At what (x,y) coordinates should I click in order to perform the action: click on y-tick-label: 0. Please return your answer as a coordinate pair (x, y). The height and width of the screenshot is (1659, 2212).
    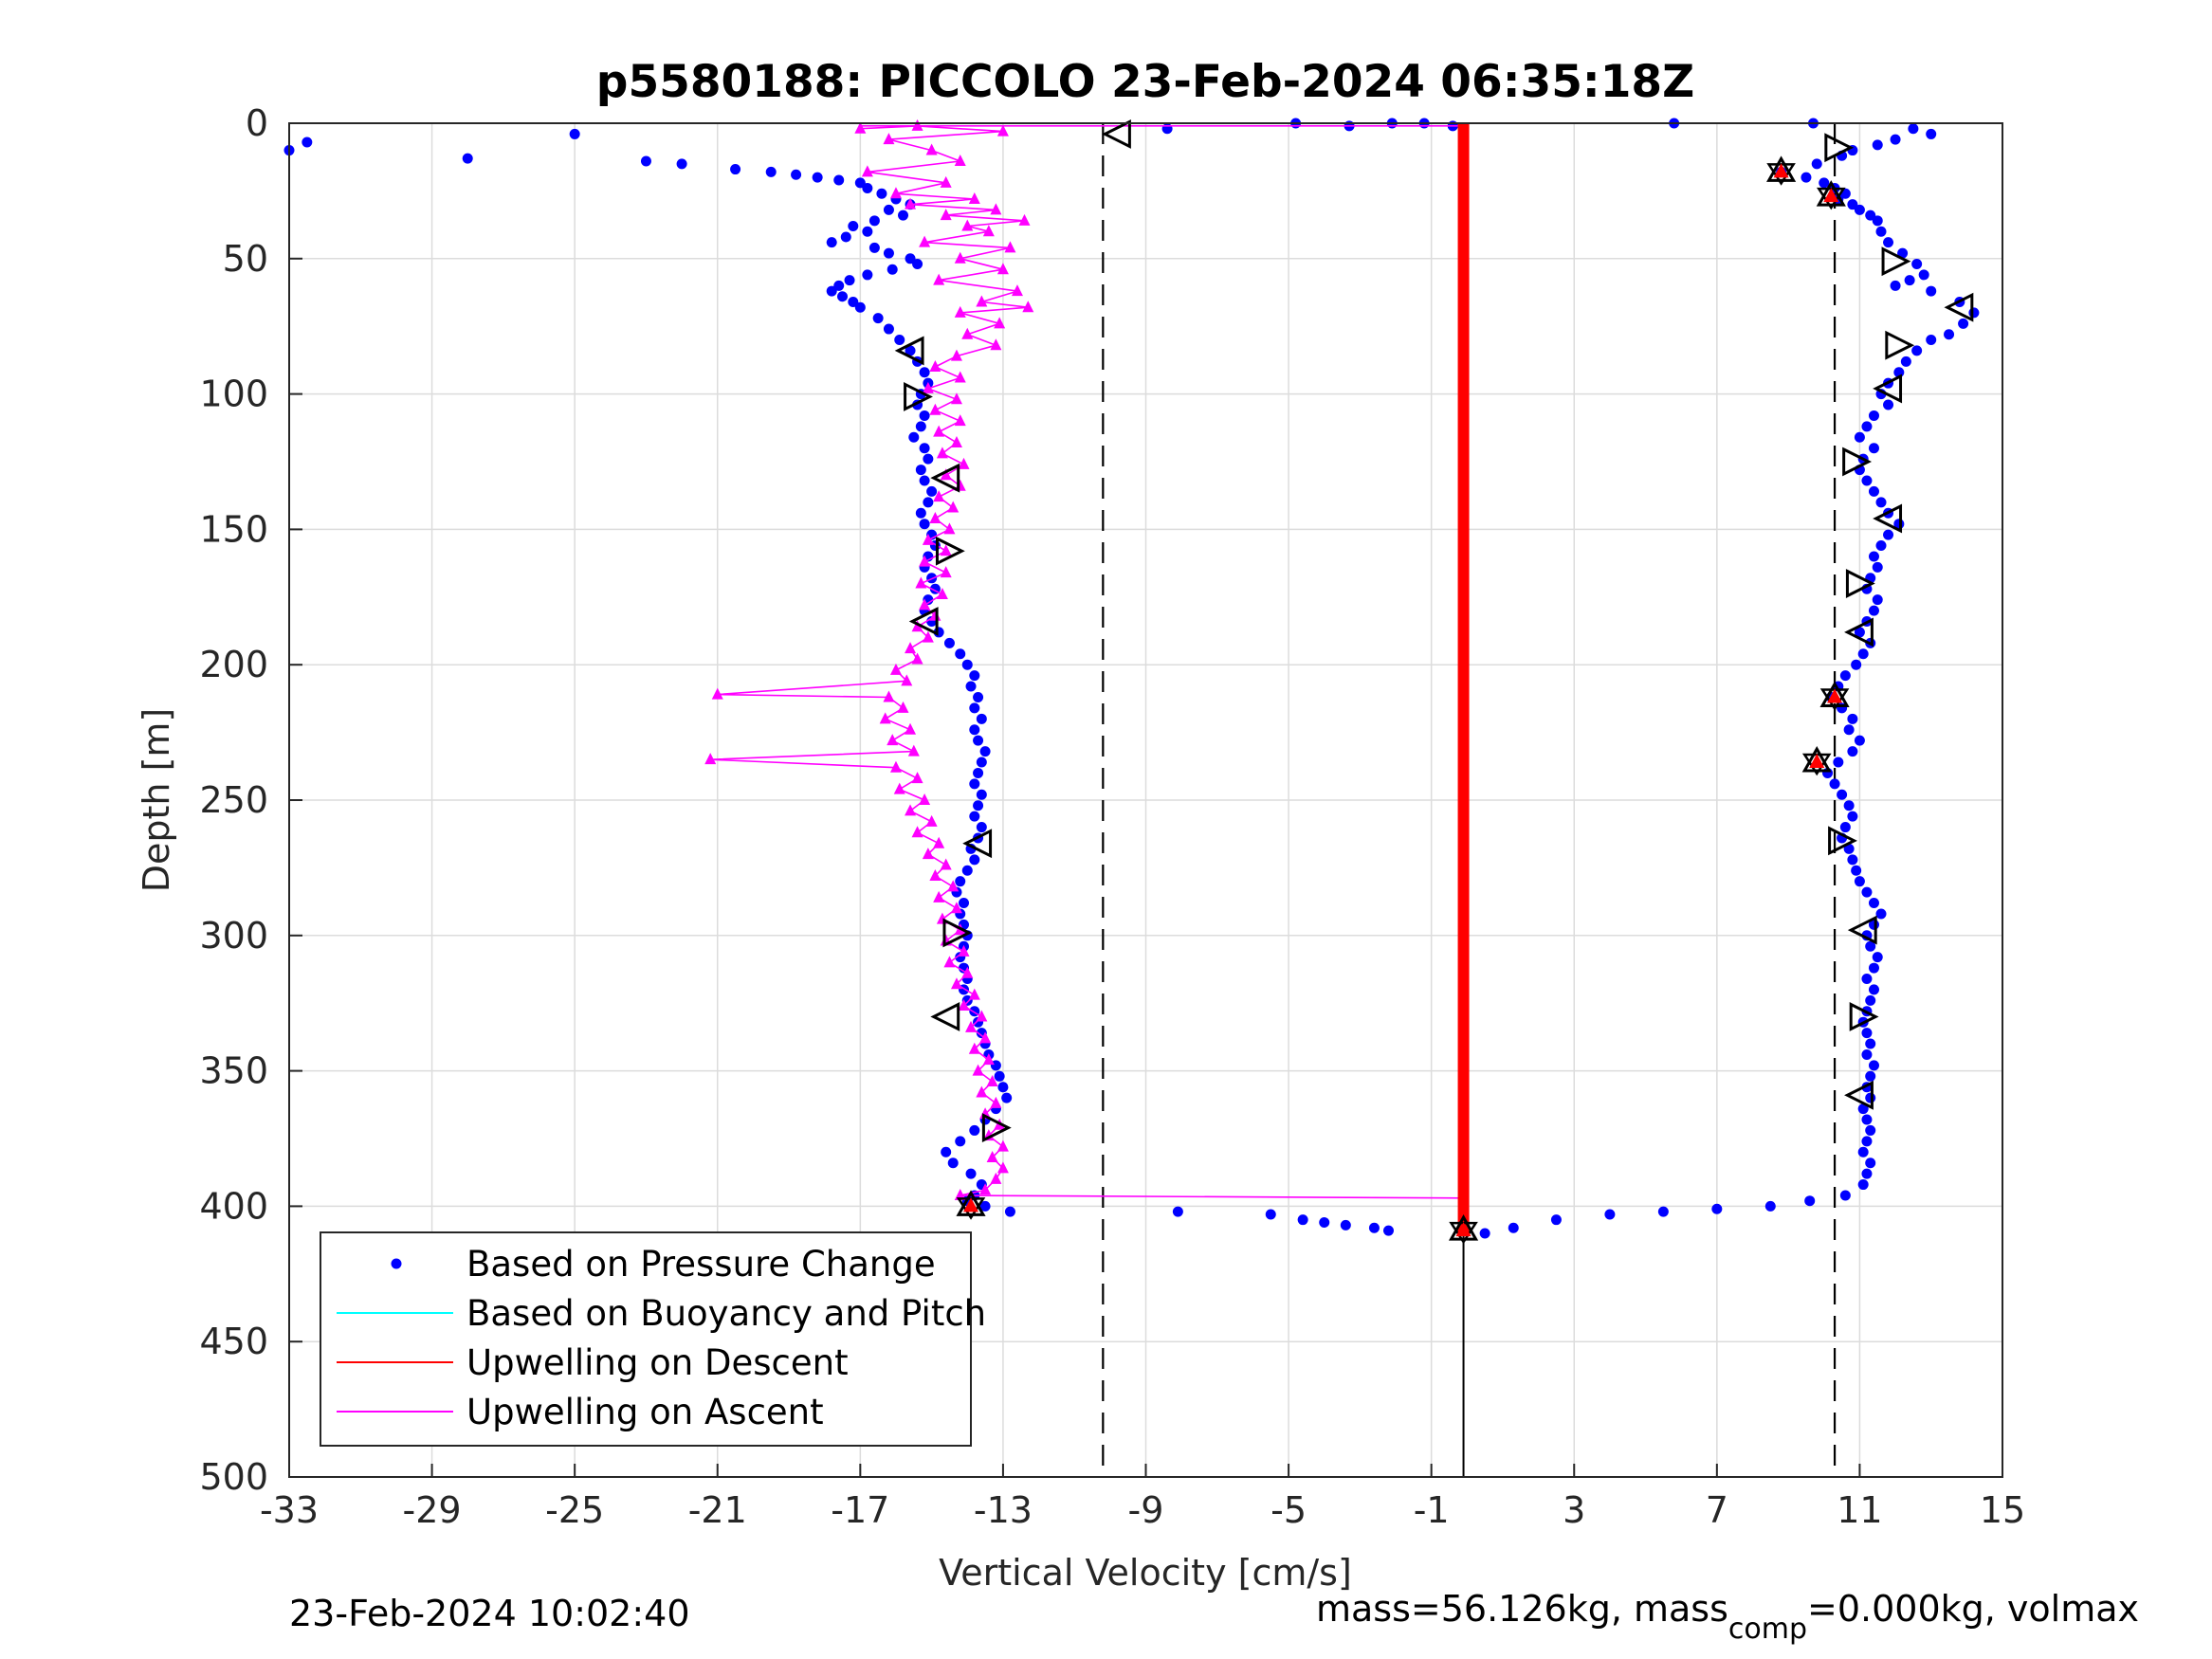
    Looking at the image, I should click on (257, 123).